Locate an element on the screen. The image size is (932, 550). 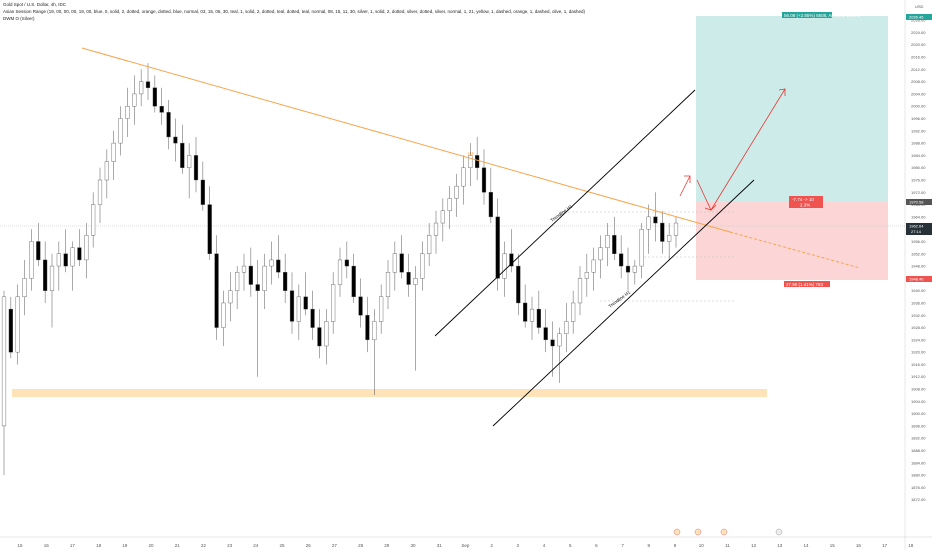
event-icons is located at coordinates (728, 532).